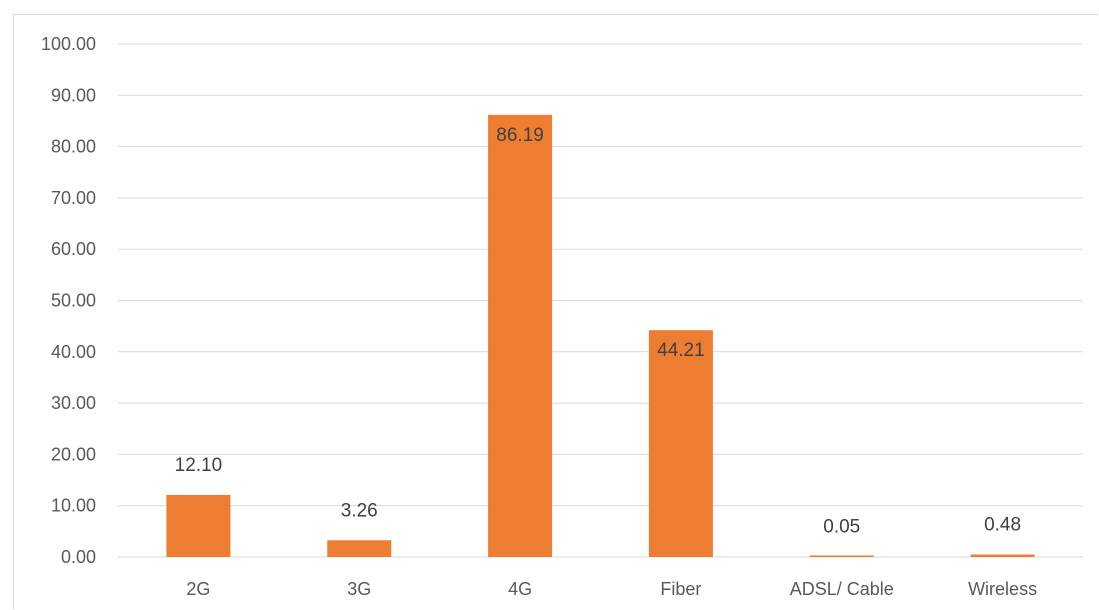 Image resolution: width=1099 pixels, height=610 pixels. Describe the element at coordinates (680, 443) in the screenshot. I see `bar-fiber` at that location.